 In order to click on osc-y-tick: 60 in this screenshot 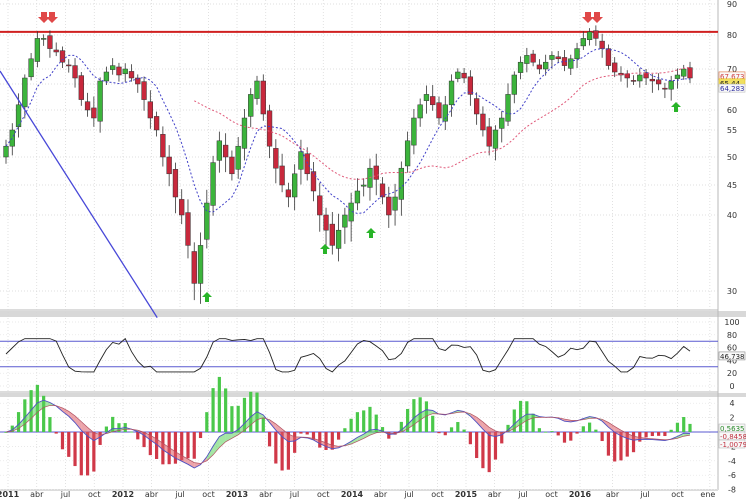, I will do `click(732, 348)`.